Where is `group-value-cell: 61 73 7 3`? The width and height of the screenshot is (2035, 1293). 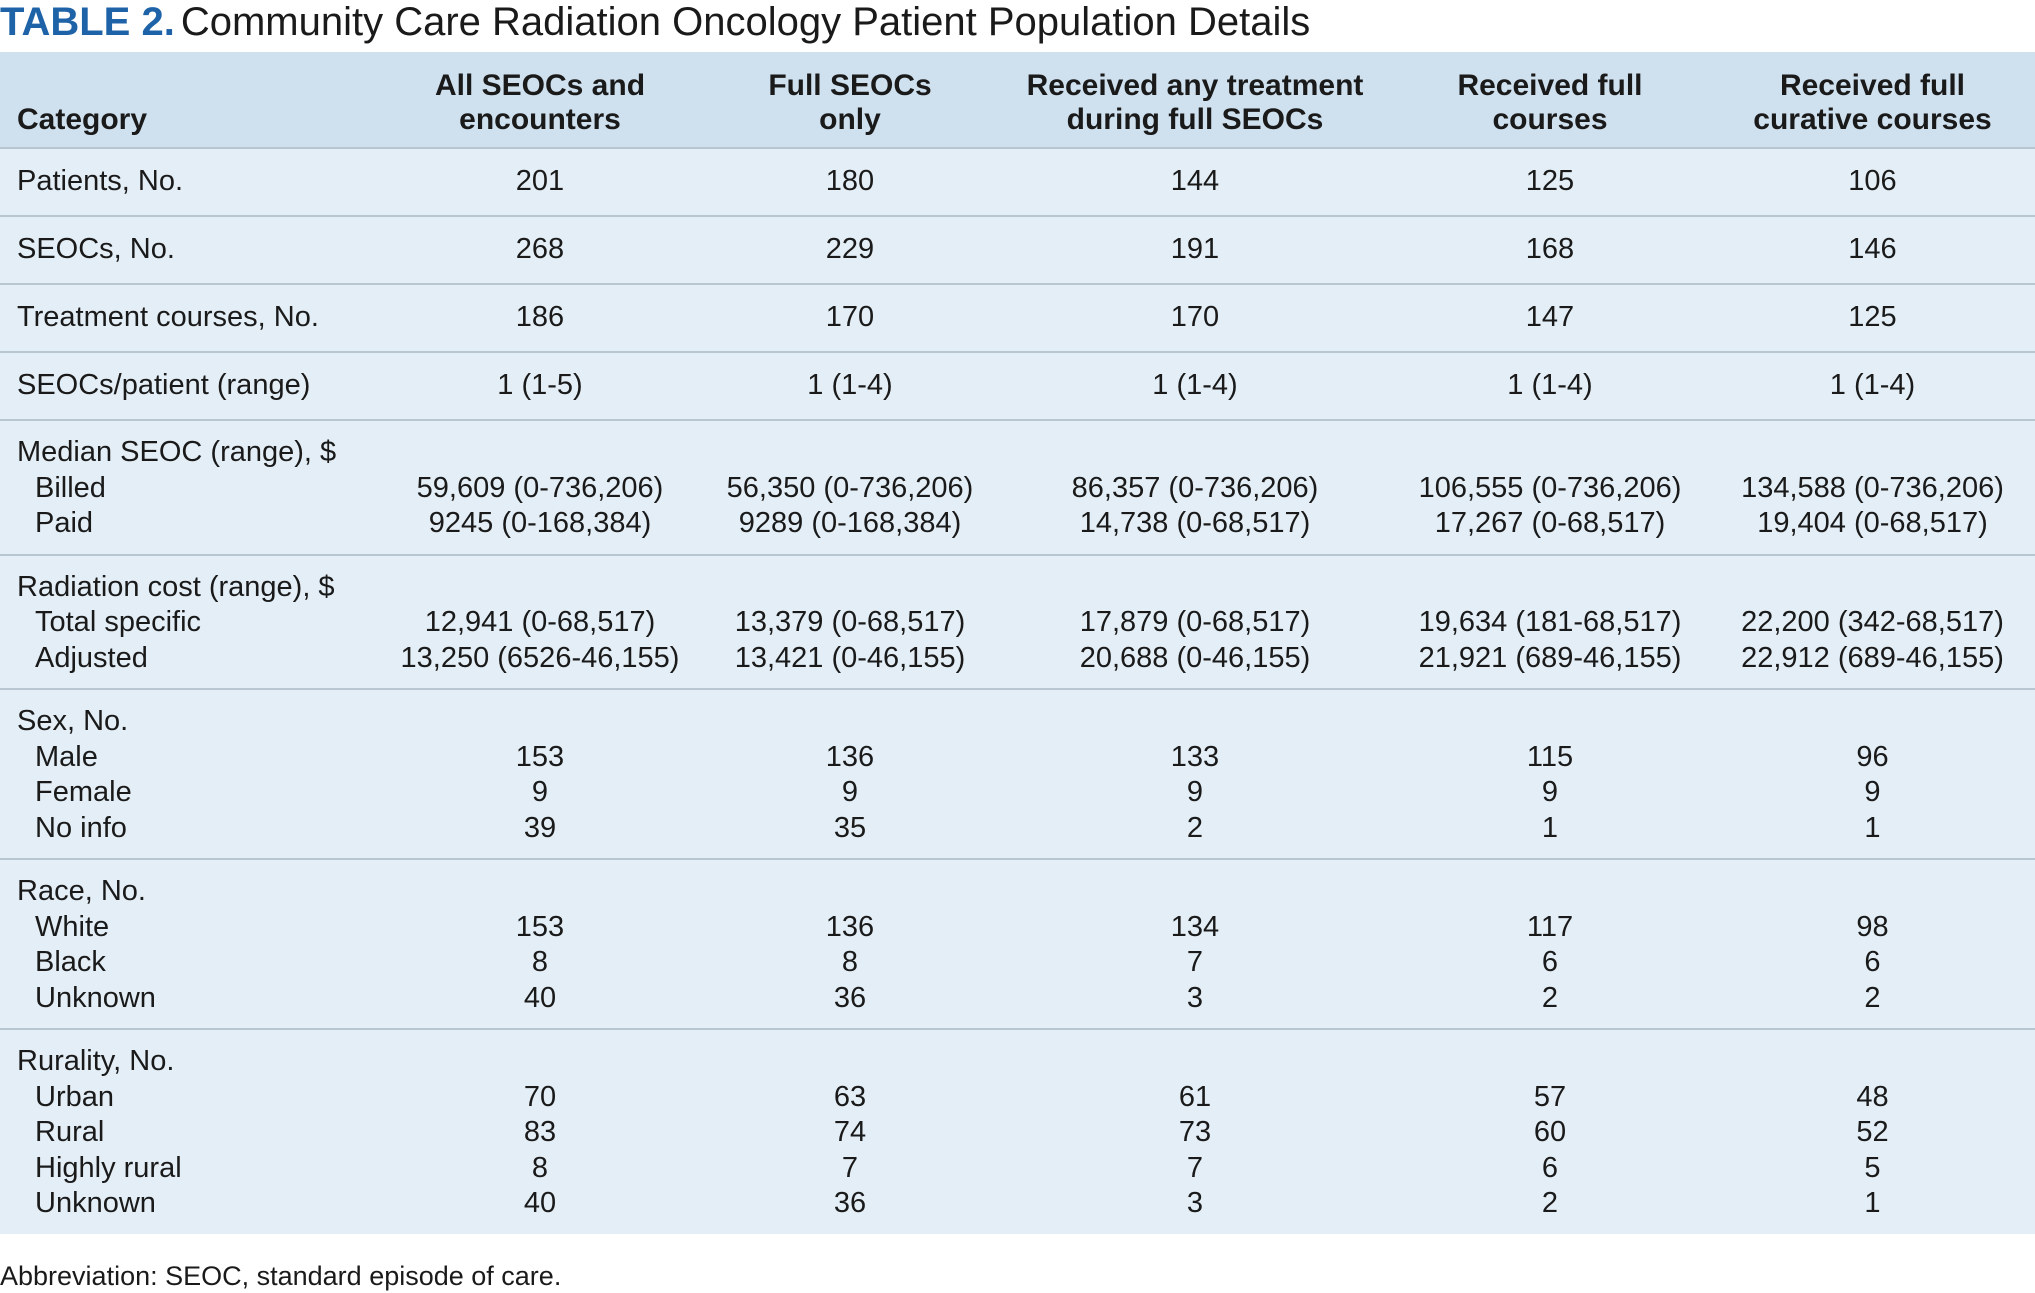 group-value-cell: 61 73 7 3 is located at coordinates (1195, 1131).